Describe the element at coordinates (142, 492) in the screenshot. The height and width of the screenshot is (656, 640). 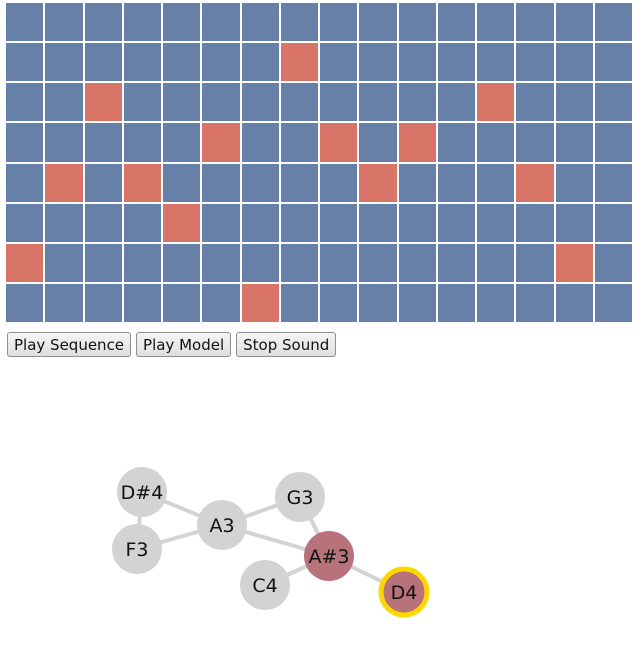
I see `note-node-D#4: D#4` at that location.